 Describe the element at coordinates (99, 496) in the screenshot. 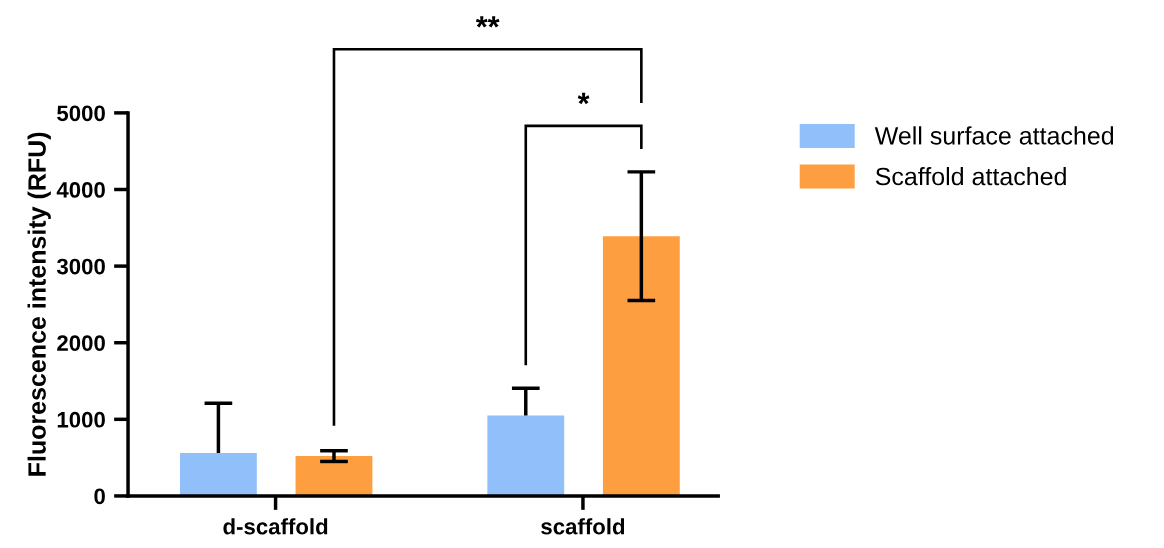

I see `y-tick-label: 0` at that location.